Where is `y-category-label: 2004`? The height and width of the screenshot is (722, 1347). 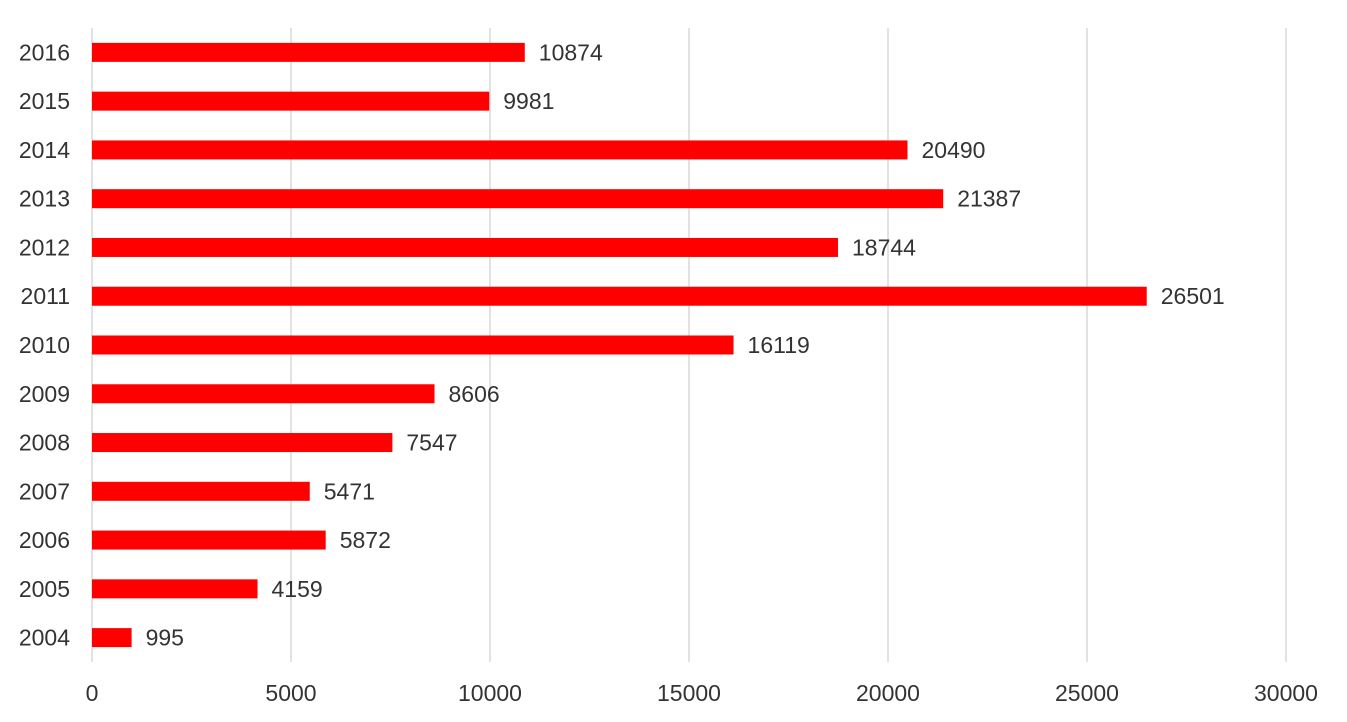
y-category-label: 2004 is located at coordinates (44, 638).